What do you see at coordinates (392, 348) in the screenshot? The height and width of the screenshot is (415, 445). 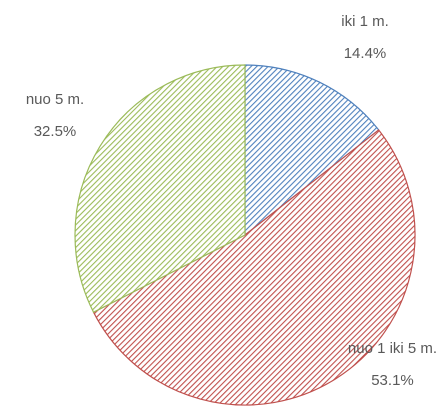 I see `category-label: nuo 1 iki 5 m.` at bounding box center [392, 348].